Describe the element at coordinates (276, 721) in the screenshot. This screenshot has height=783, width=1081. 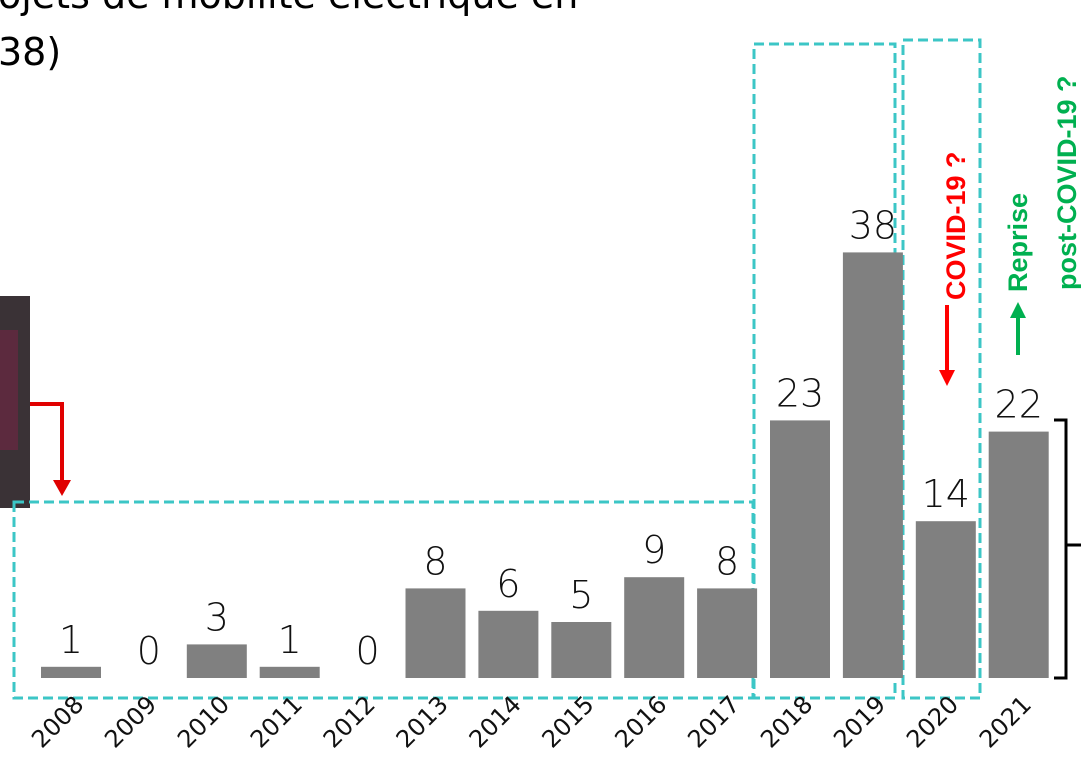
I see `x-tick-label: 2011` at that location.